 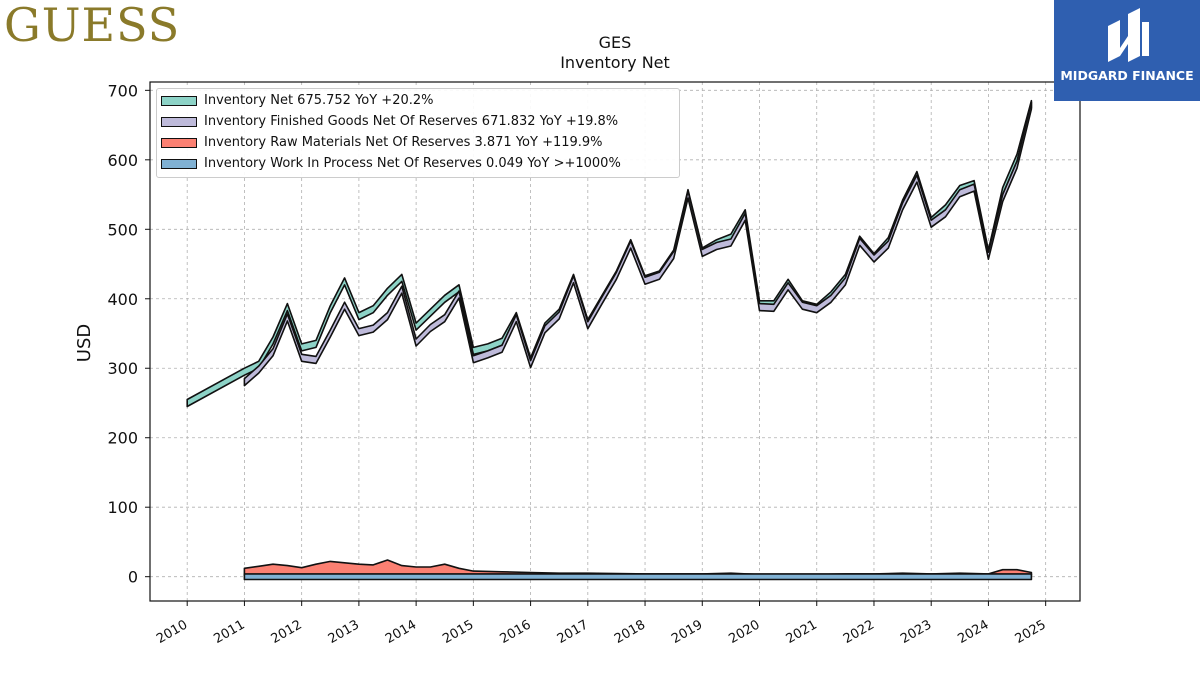 What do you see at coordinates (515, 632) in the screenshot?
I see `x-tick-label: 2016` at bounding box center [515, 632].